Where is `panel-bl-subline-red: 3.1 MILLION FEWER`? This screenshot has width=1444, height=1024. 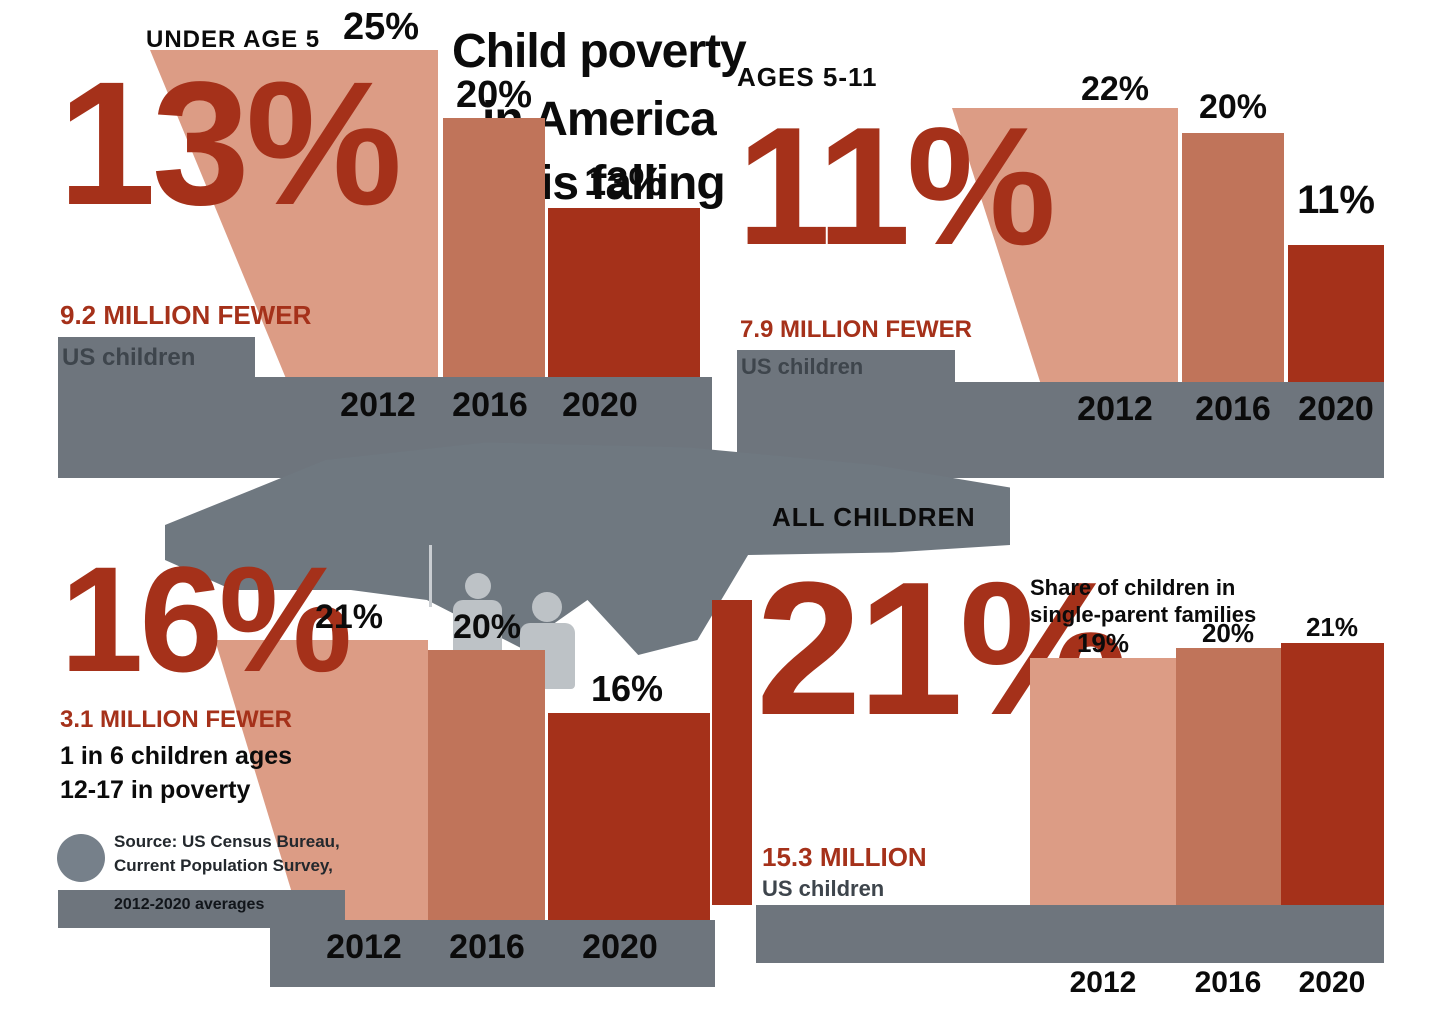 panel-bl-subline-red: 3.1 MILLION FEWER is located at coordinates (176, 719).